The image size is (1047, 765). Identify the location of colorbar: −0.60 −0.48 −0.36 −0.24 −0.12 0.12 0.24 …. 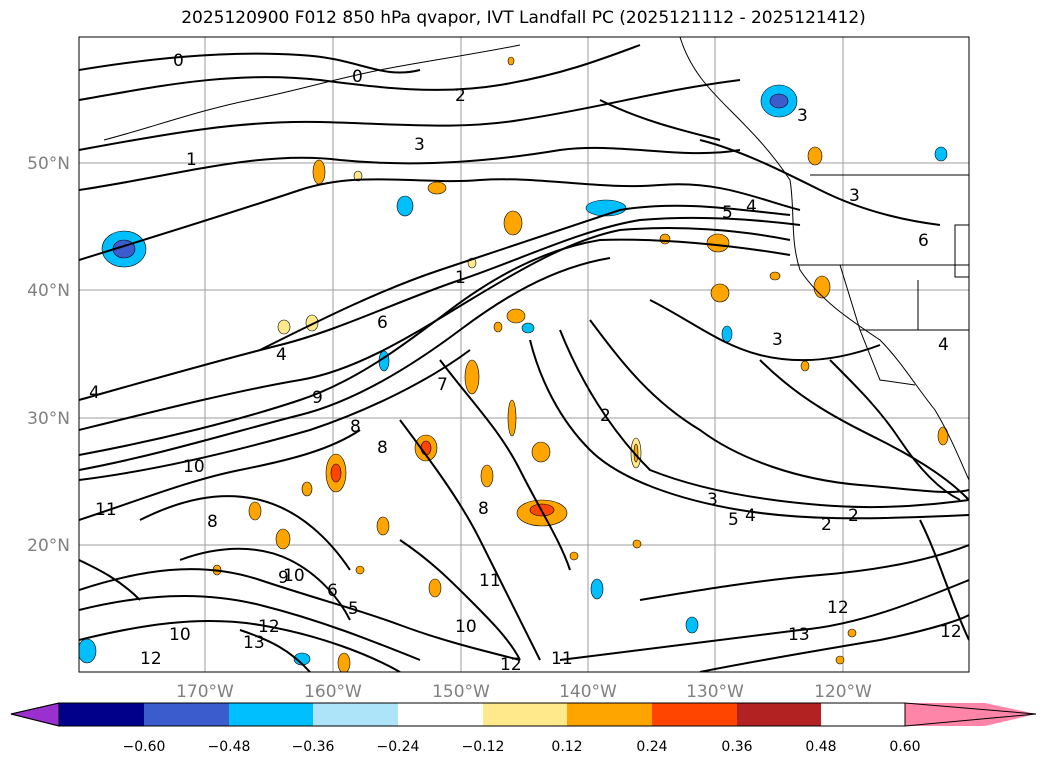
(523, 728).